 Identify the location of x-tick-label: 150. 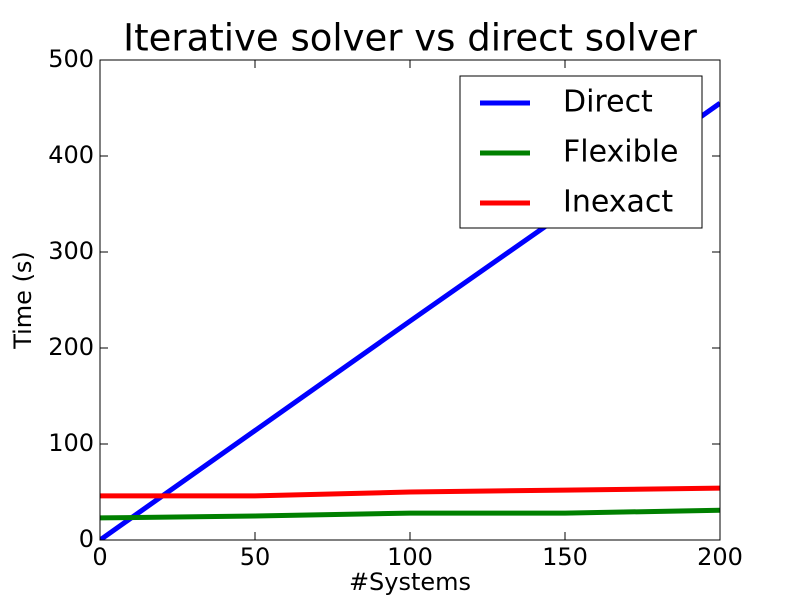
(565, 557).